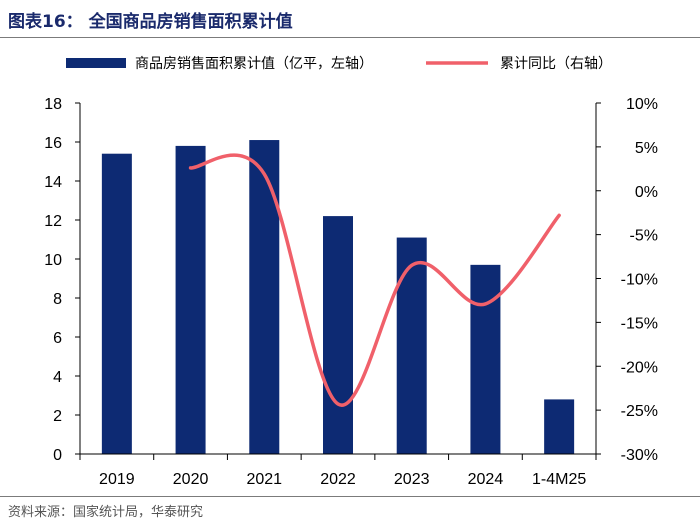  I want to click on right-tick-label: -20%, so click(639, 367).